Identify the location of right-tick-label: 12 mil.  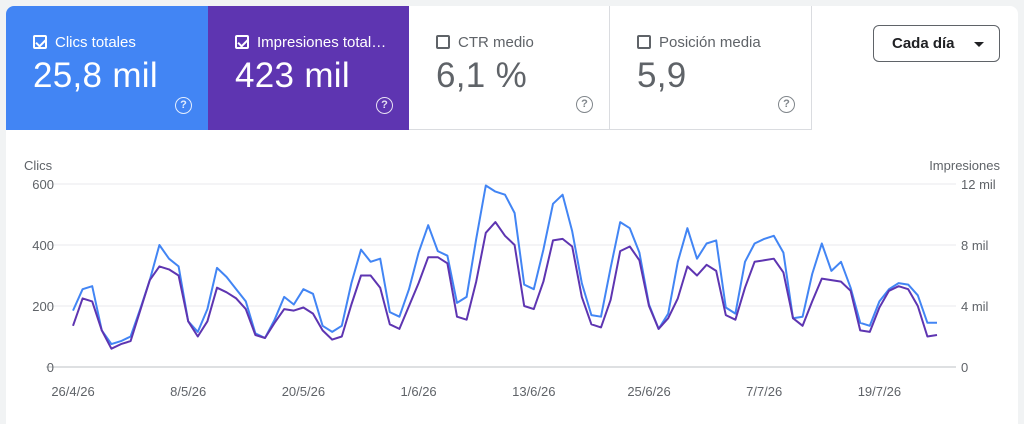
(978, 184).